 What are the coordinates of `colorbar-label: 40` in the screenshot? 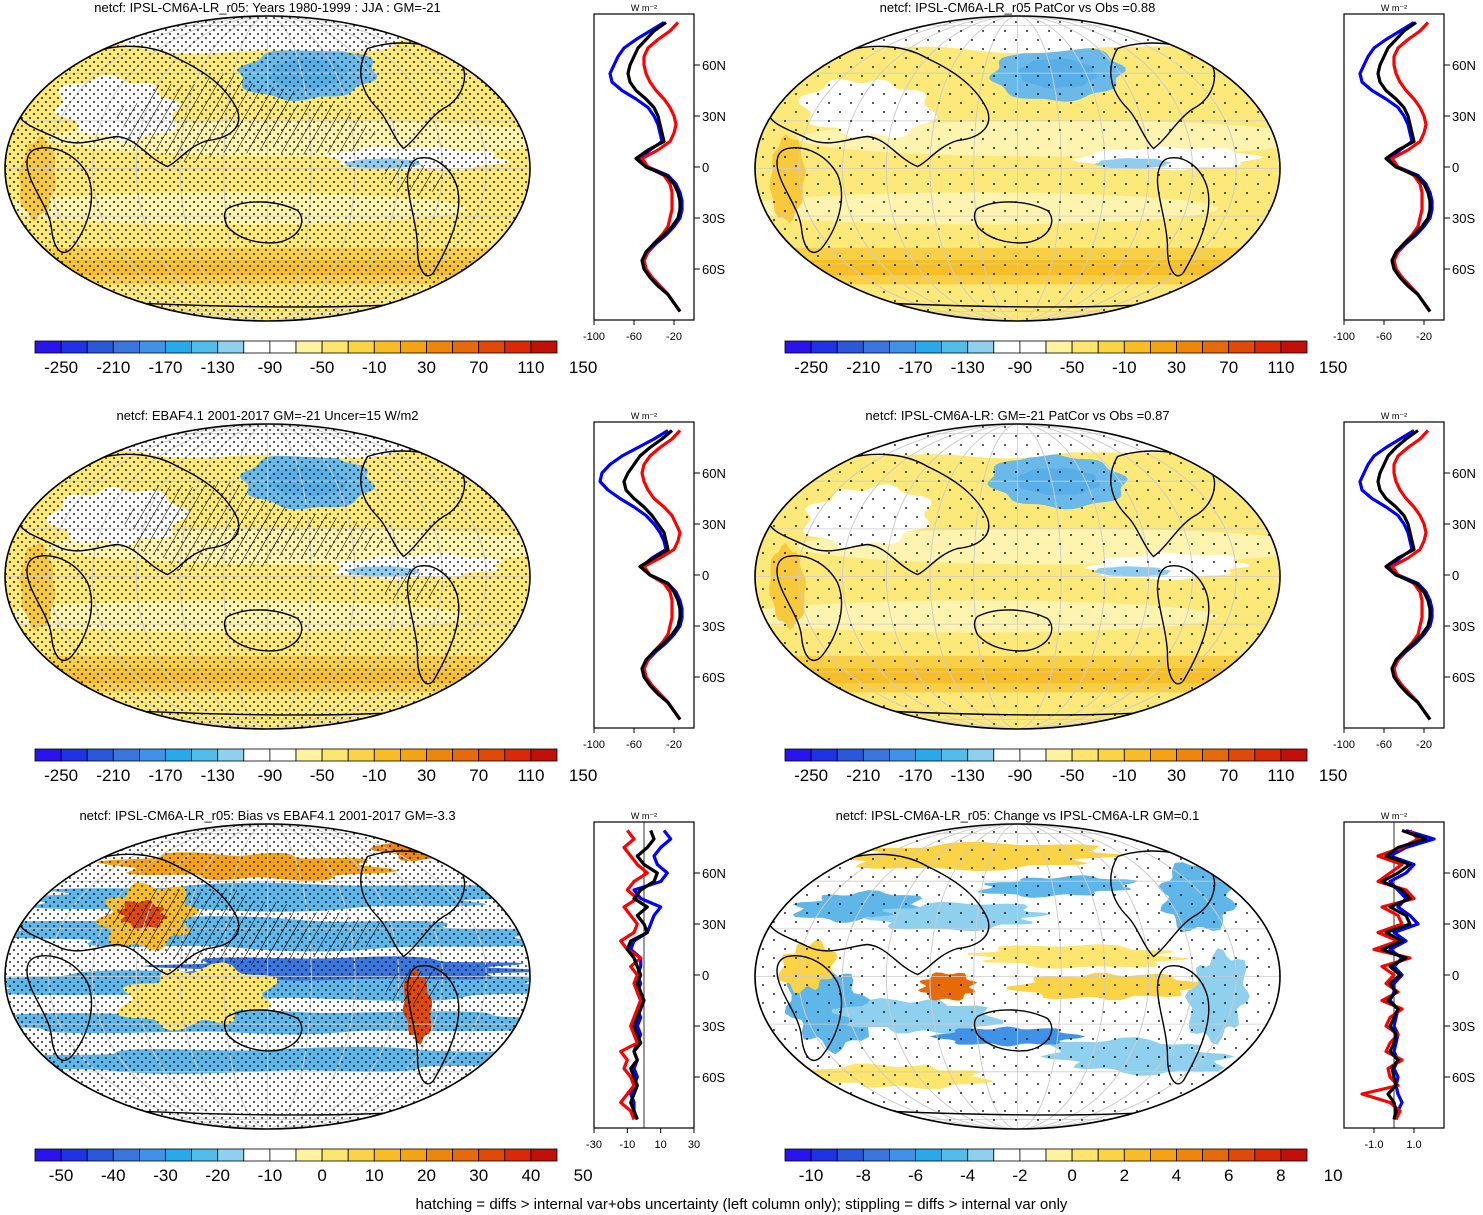 It's located at (530, 1175).